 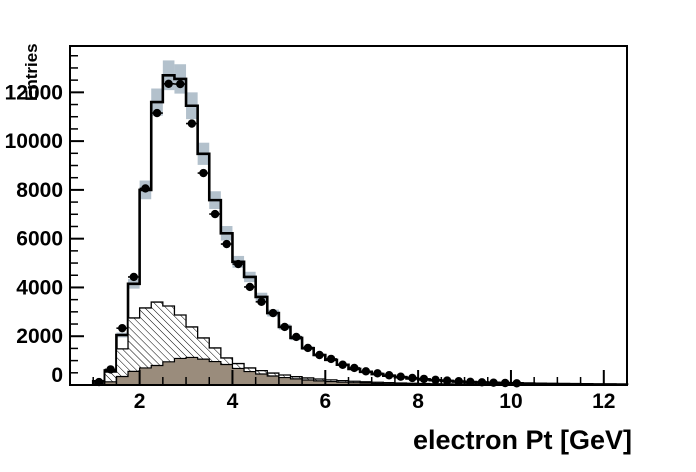 What do you see at coordinates (57, 375) in the screenshot?
I see `y-tick-label: 0` at bounding box center [57, 375].